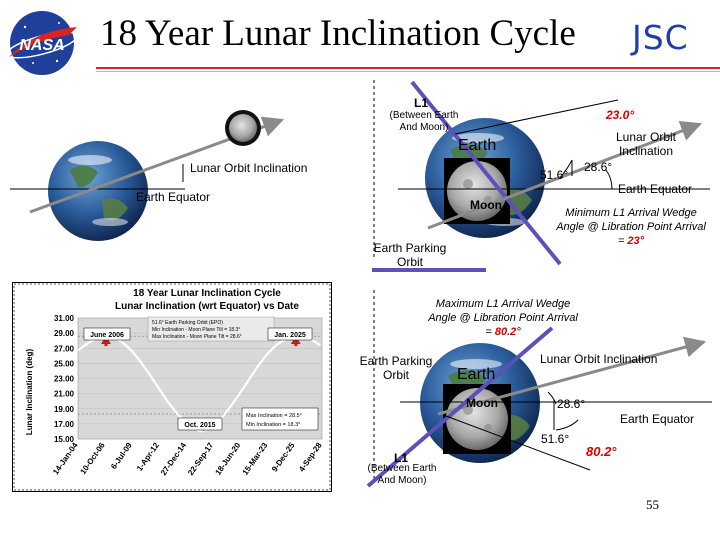 Image resolution: width=720 pixels, height=540 pixels. I want to click on lower-orbit-line, so click(460, 407).